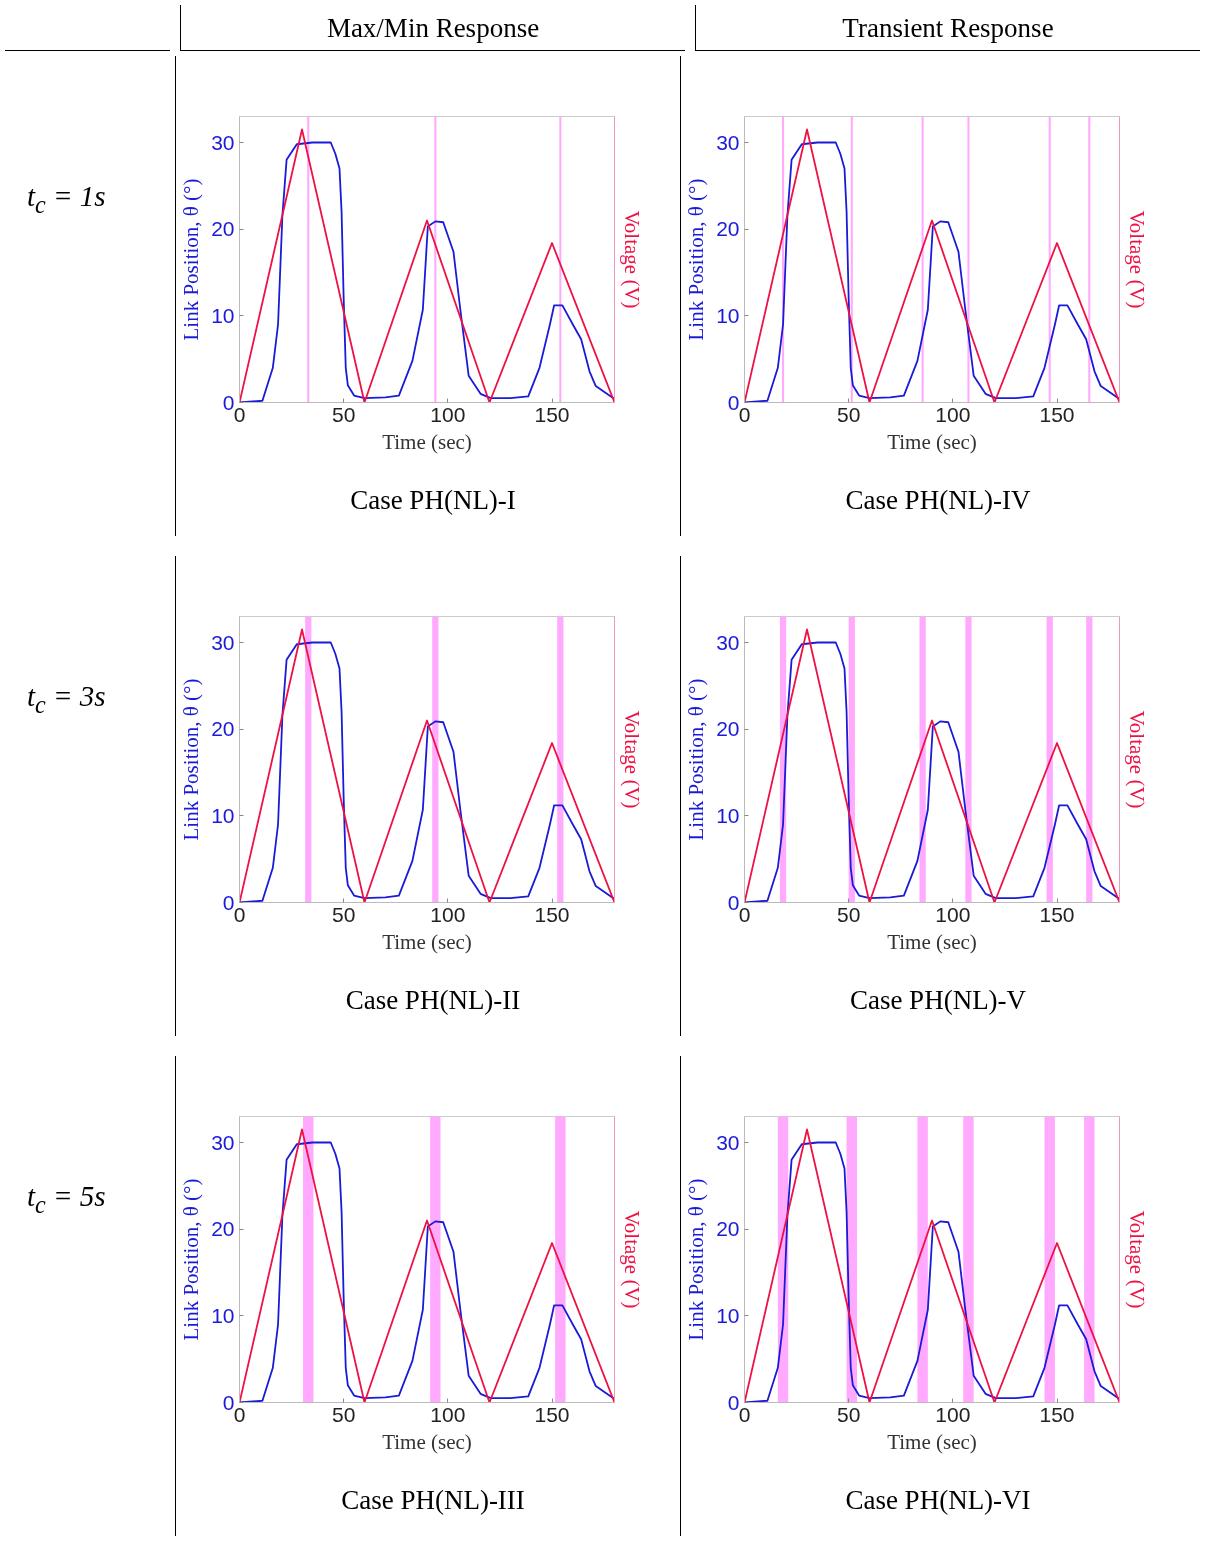 The image size is (1218, 1546). Describe the element at coordinates (66, 699) in the screenshot. I see `text: t$_{c}$ = 3s` at that location.